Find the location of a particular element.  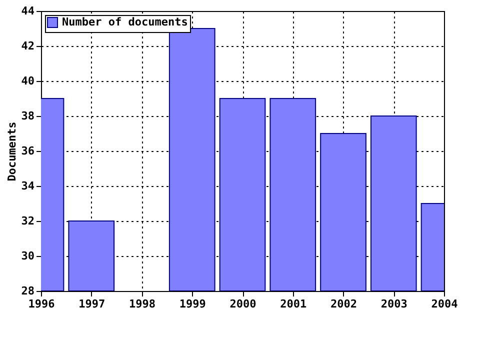

y-axis-title: Documents is located at coordinates (11, 152).